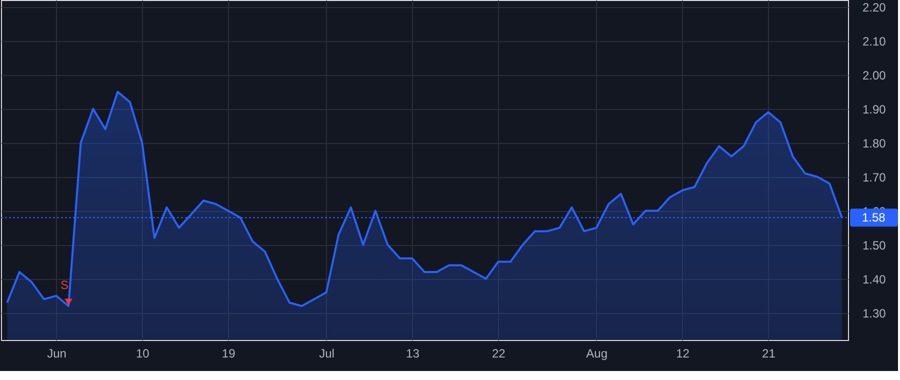  Describe the element at coordinates (326, 353) in the screenshot. I see `x-tick-label: Jul` at that location.